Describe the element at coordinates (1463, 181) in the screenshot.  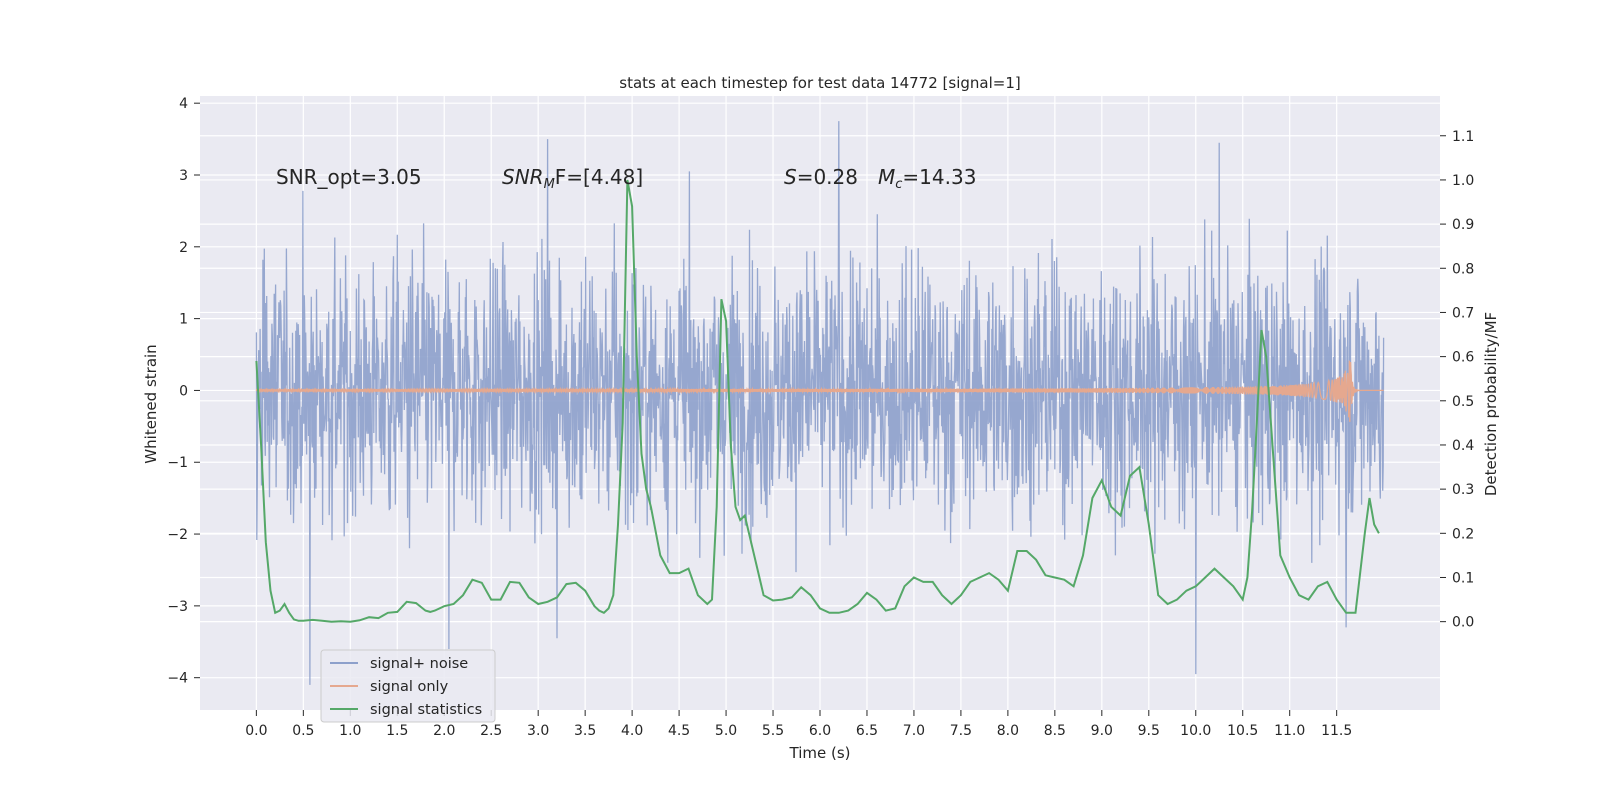
I see `y-right-tick-label: 1.0` at that location.